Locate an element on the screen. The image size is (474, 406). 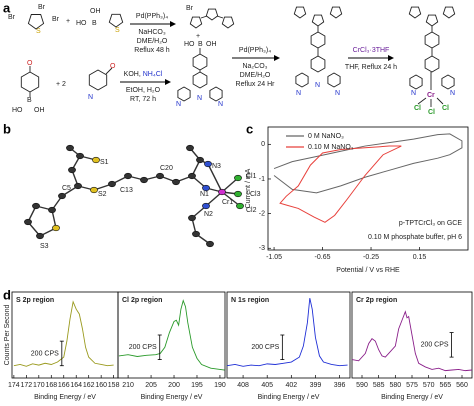
x-tick-label: -0.65 is located at coordinates (323, 257).